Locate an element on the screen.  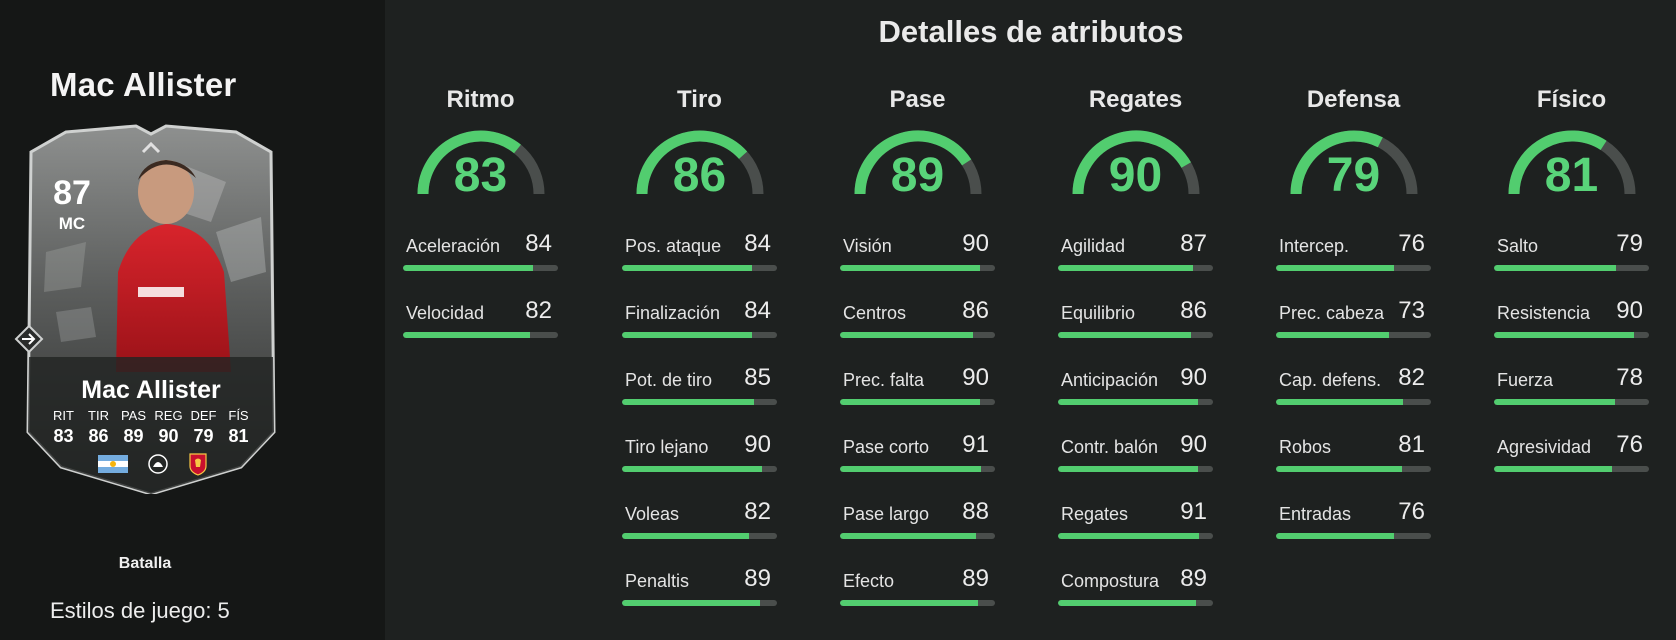
attribute-name: Equilibrio is located at coordinates (1098, 313).